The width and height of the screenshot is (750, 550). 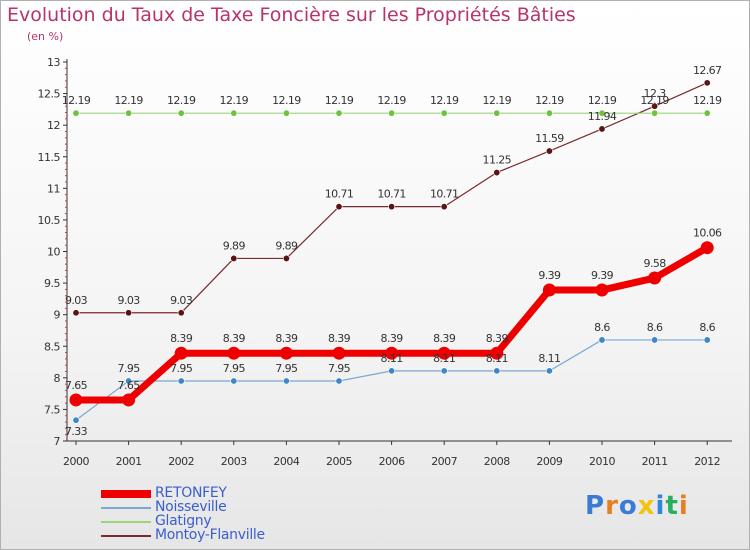 I want to click on legend-swatch-montoy-flanville, so click(x=126, y=536).